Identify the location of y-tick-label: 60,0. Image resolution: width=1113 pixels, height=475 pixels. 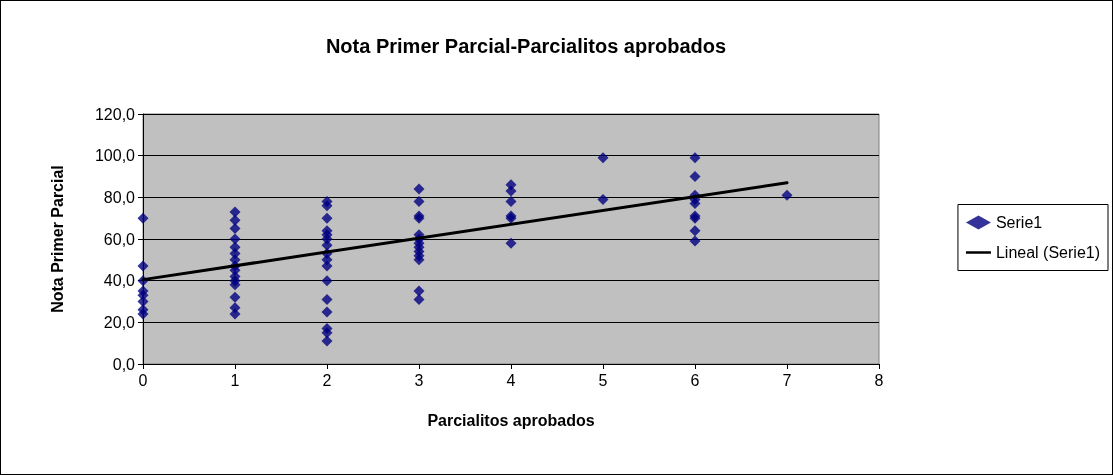
(119, 239).